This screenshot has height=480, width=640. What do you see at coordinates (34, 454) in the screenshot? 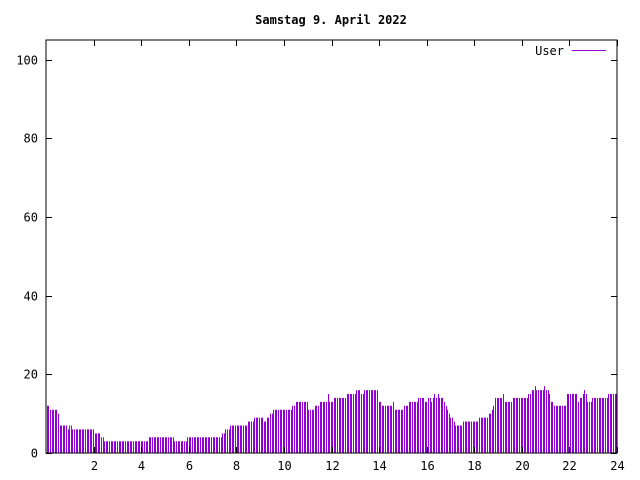
I see `y-tick-label: 0` at bounding box center [34, 454].